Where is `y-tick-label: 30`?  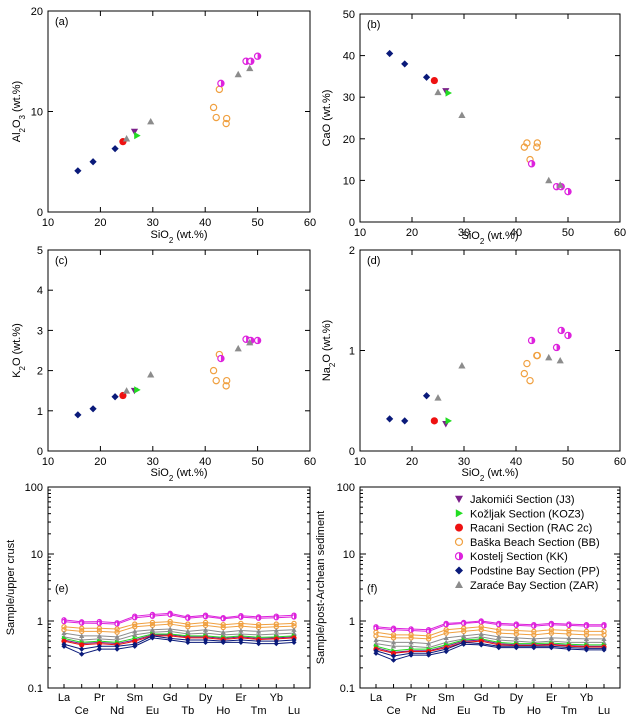 y-tick-label: 30 is located at coordinates (349, 98).